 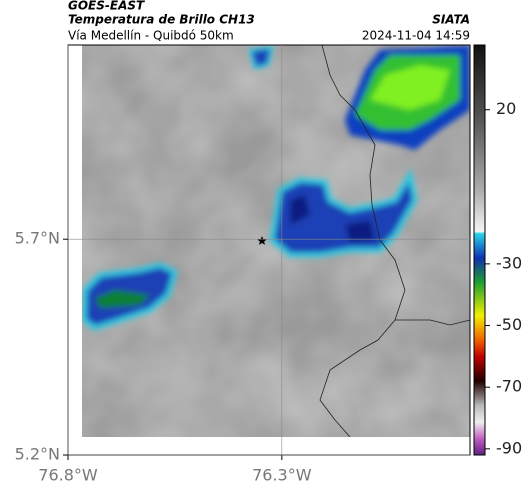 What do you see at coordinates (506, 108) in the screenshot?
I see `colorbar-tick-label: 20` at bounding box center [506, 108].